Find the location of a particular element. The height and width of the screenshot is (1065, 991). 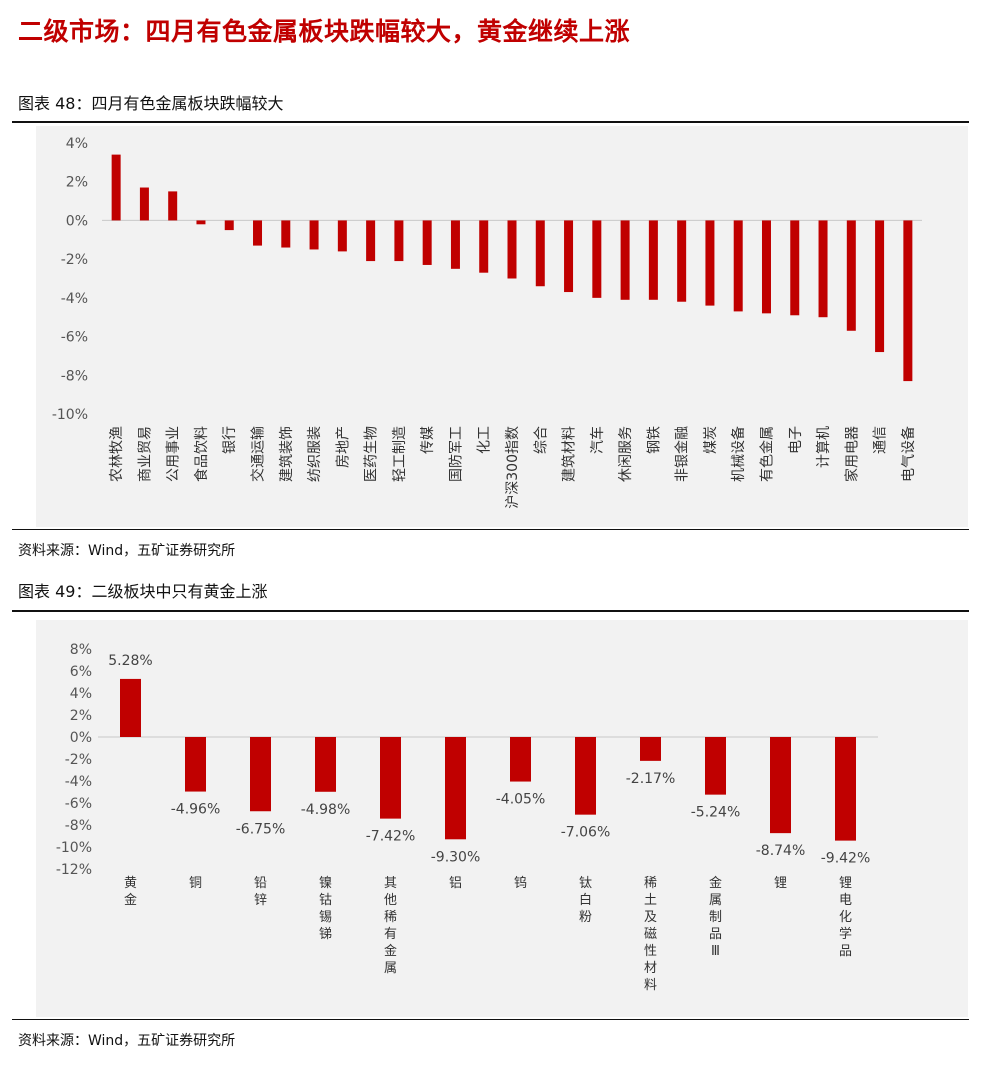

y-tick-label: -12% is located at coordinates (74, 870).